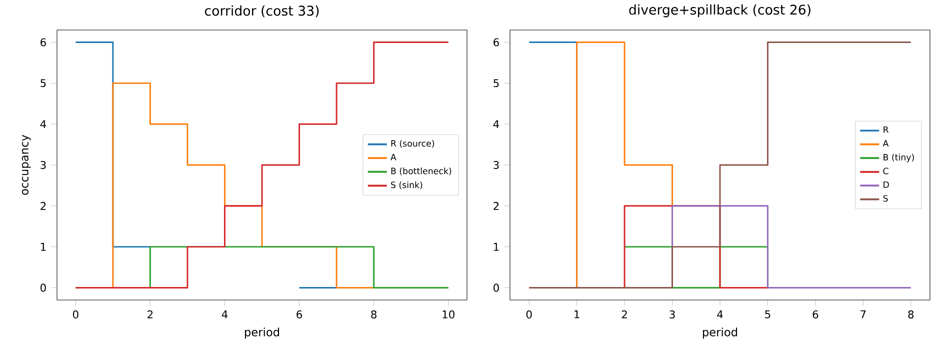 Image resolution: width=940 pixels, height=350 pixels. What do you see at coordinates (899, 158) in the screenshot?
I see `legend-label: B (tiny)` at bounding box center [899, 158].